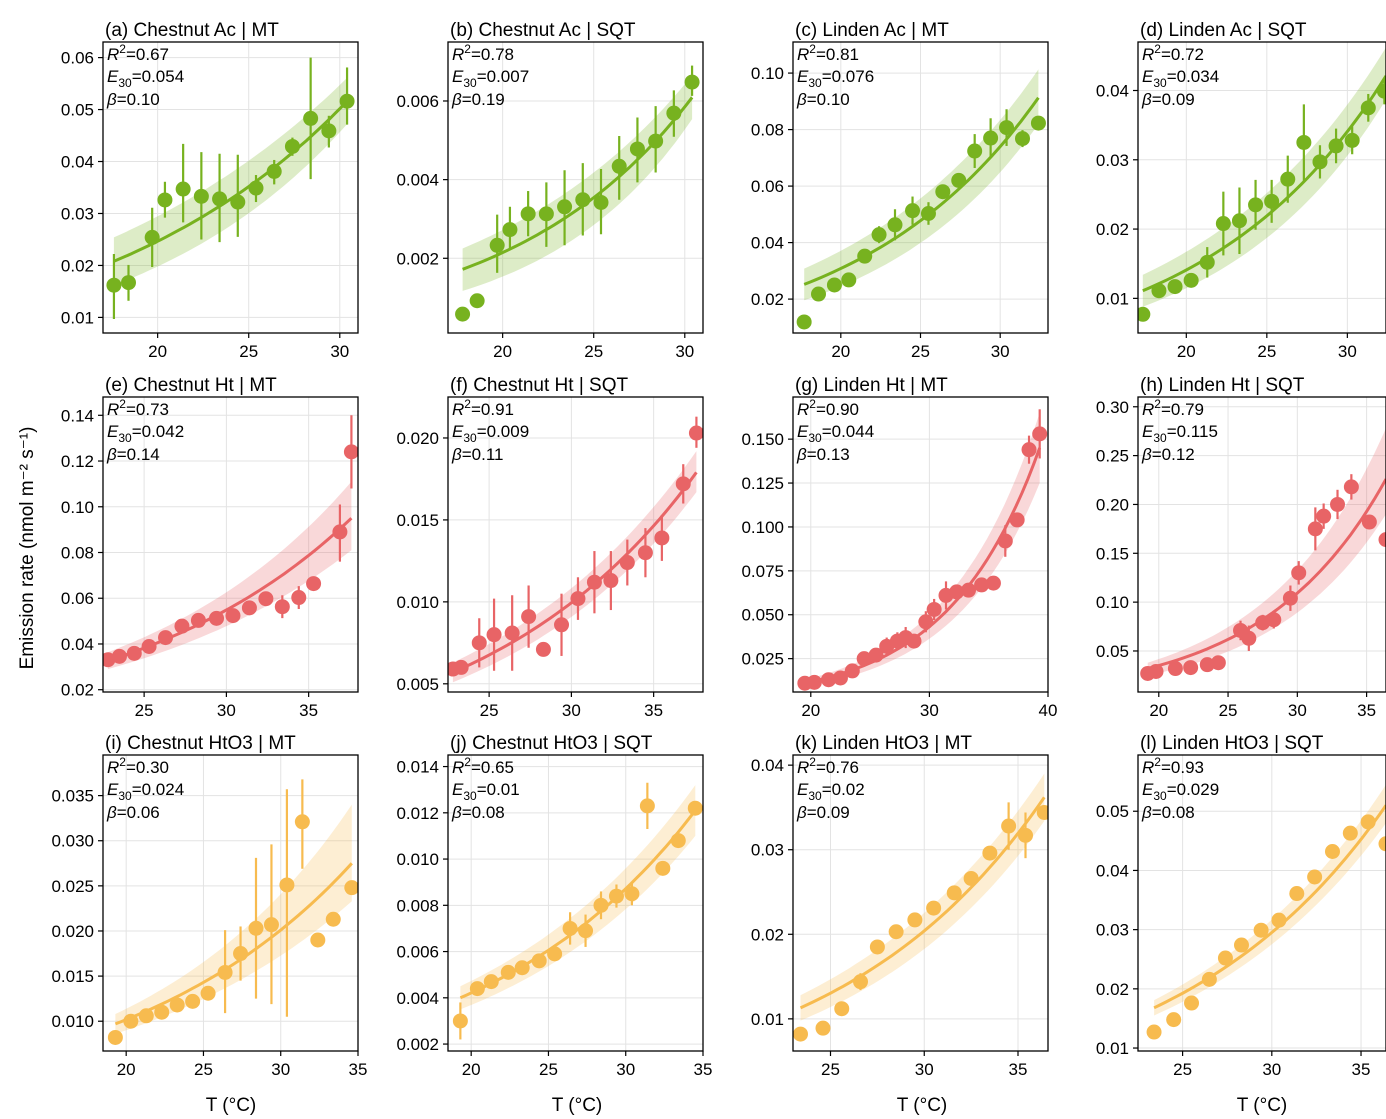 The height and width of the screenshot is (1119, 1386). Describe the element at coordinates (1160, 796) in the screenshot. I see `stat-e30-subscript: 30` at that location.